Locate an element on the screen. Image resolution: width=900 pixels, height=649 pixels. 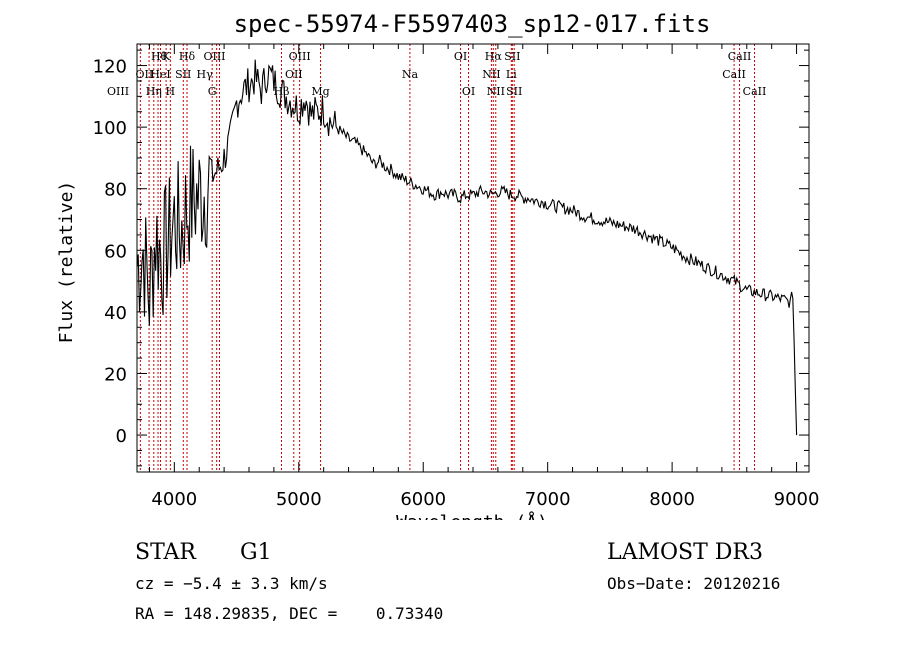
y-tick-label: 40 is located at coordinates (115, 313).